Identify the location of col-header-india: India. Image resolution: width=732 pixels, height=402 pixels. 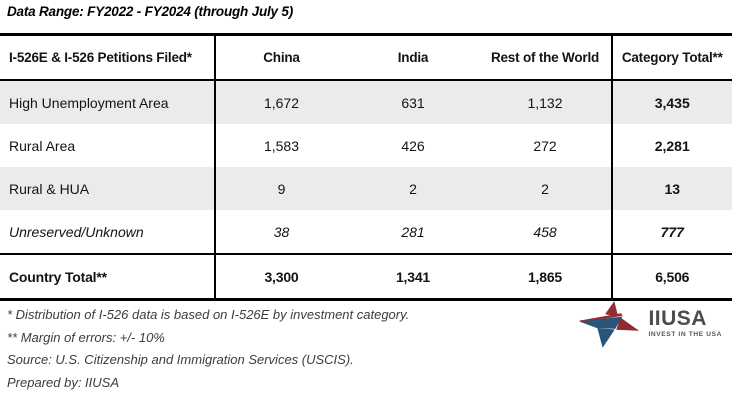
(413, 57).